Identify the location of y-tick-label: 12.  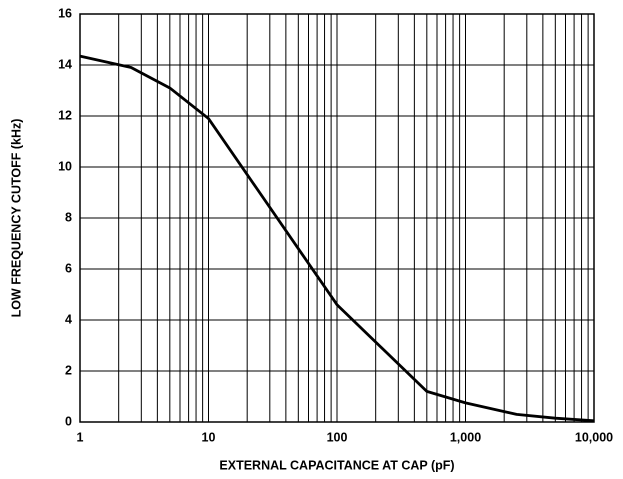
(65, 115).